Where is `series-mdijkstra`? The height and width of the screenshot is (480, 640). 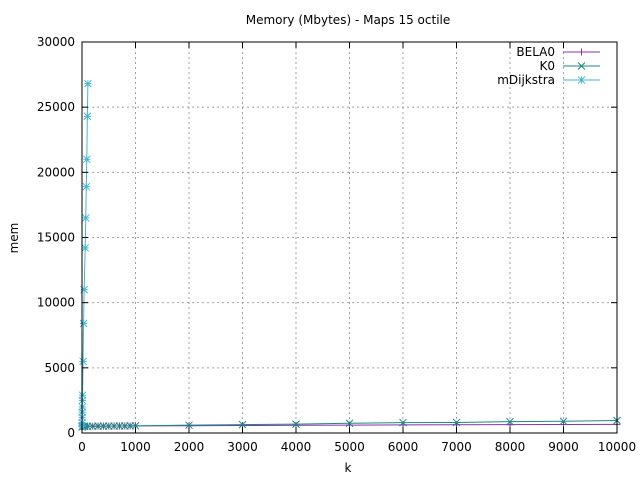
series-mdijkstra is located at coordinates (85, 255).